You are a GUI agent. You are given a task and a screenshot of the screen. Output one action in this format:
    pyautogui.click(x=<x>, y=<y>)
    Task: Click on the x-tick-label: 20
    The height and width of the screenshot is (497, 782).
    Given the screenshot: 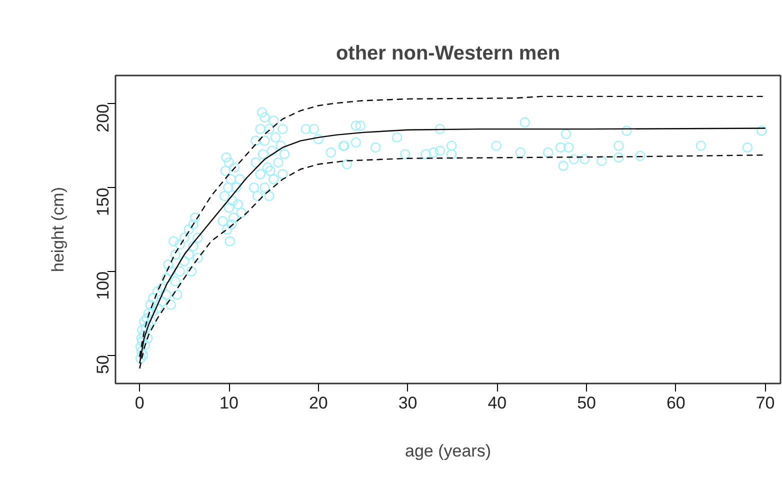 What is the action you would take?
    pyautogui.click(x=318, y=403)
    